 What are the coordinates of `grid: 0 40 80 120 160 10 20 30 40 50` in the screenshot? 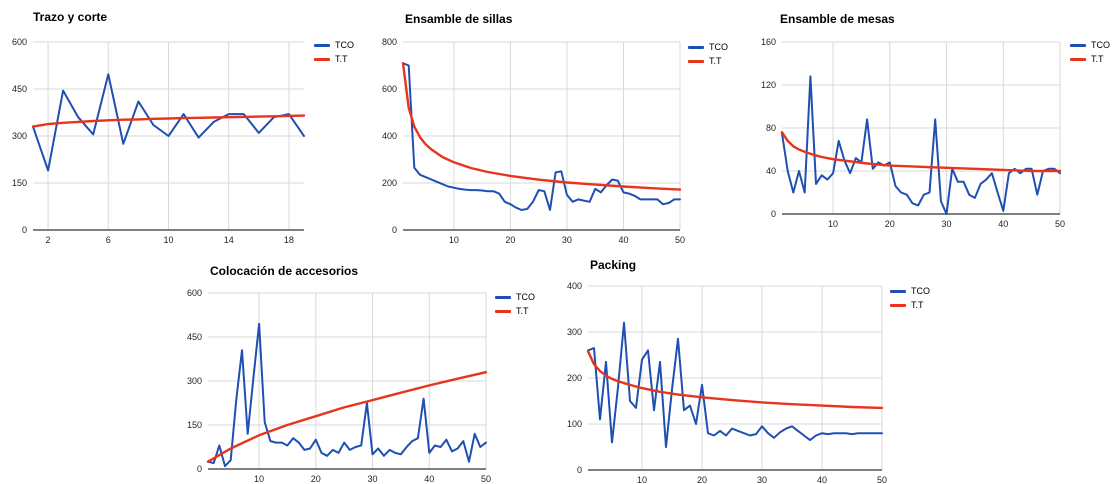 It's located at (913, 133).